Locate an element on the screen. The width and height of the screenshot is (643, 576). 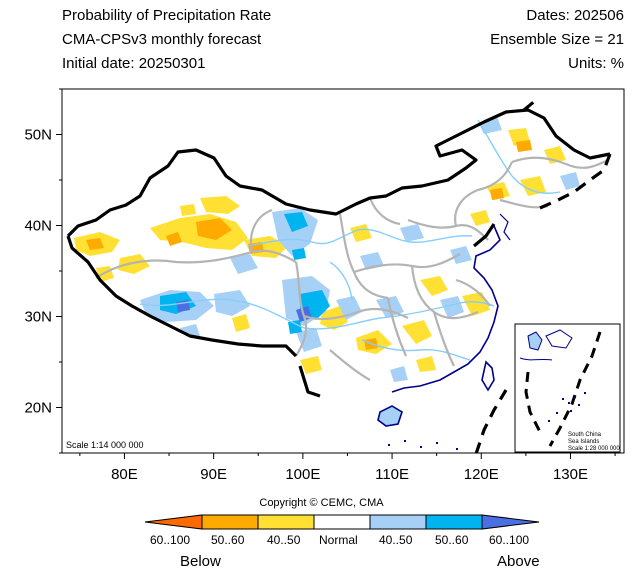
inset-title-line2: Sea Islands is located at coordinates (583, 442).